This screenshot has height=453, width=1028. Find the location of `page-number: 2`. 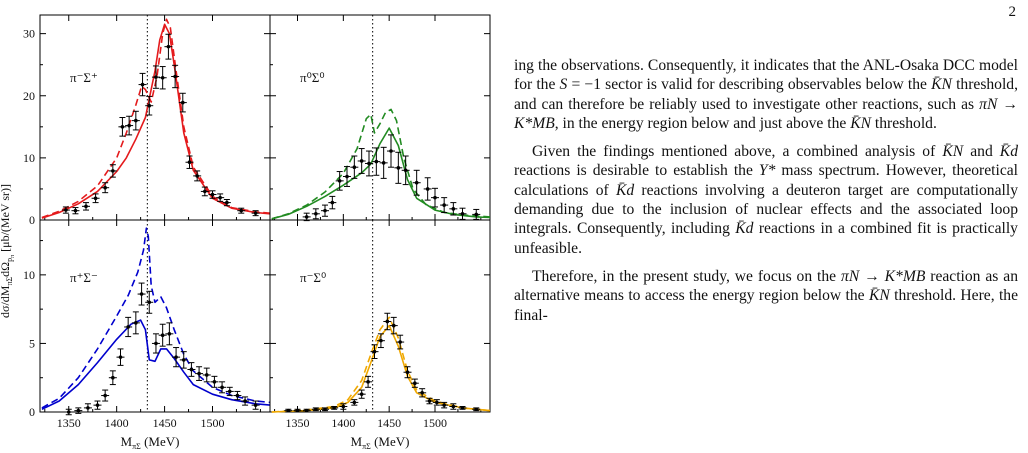

page-number: 2 is located at coordinates (1012, 12).